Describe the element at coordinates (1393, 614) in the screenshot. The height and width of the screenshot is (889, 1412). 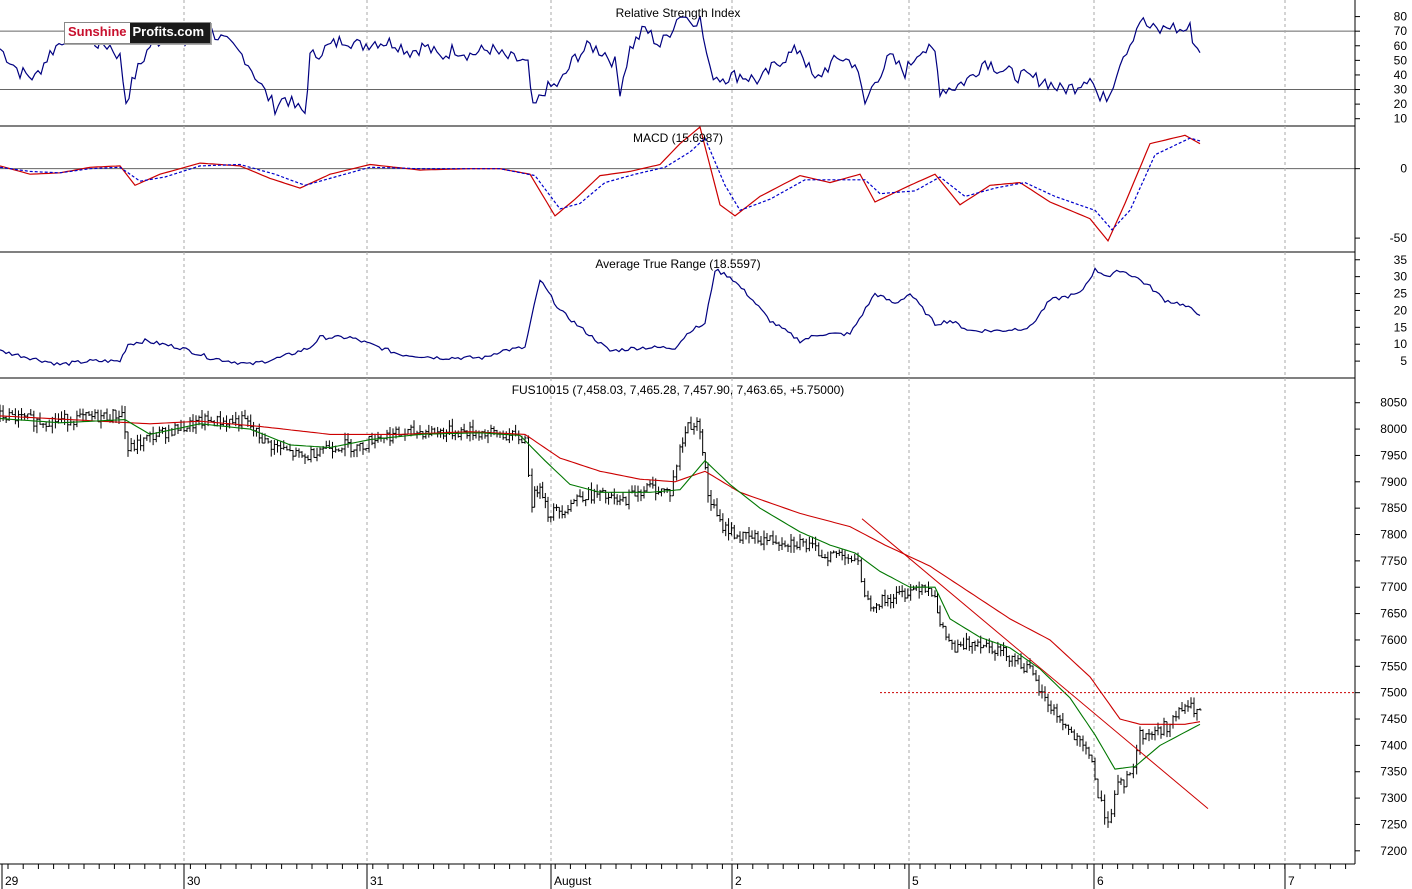
I see `panel-3-ytick-label: 7650` at that location.